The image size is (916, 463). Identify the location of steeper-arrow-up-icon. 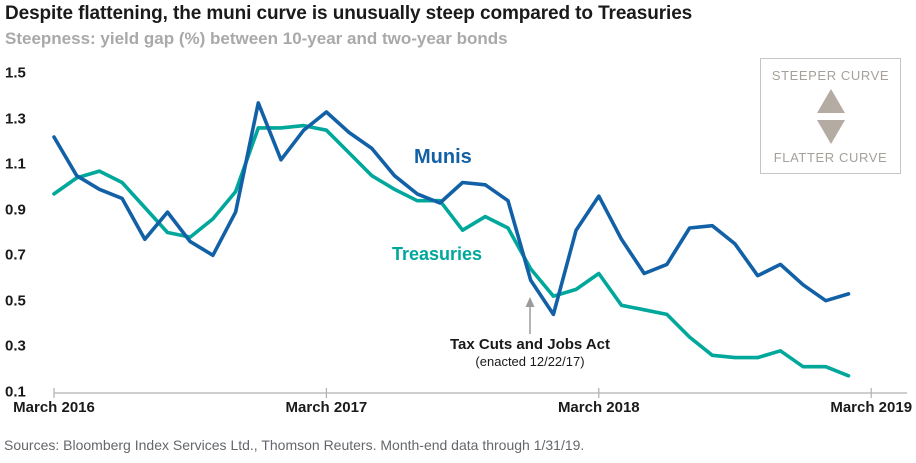
(830, 101).